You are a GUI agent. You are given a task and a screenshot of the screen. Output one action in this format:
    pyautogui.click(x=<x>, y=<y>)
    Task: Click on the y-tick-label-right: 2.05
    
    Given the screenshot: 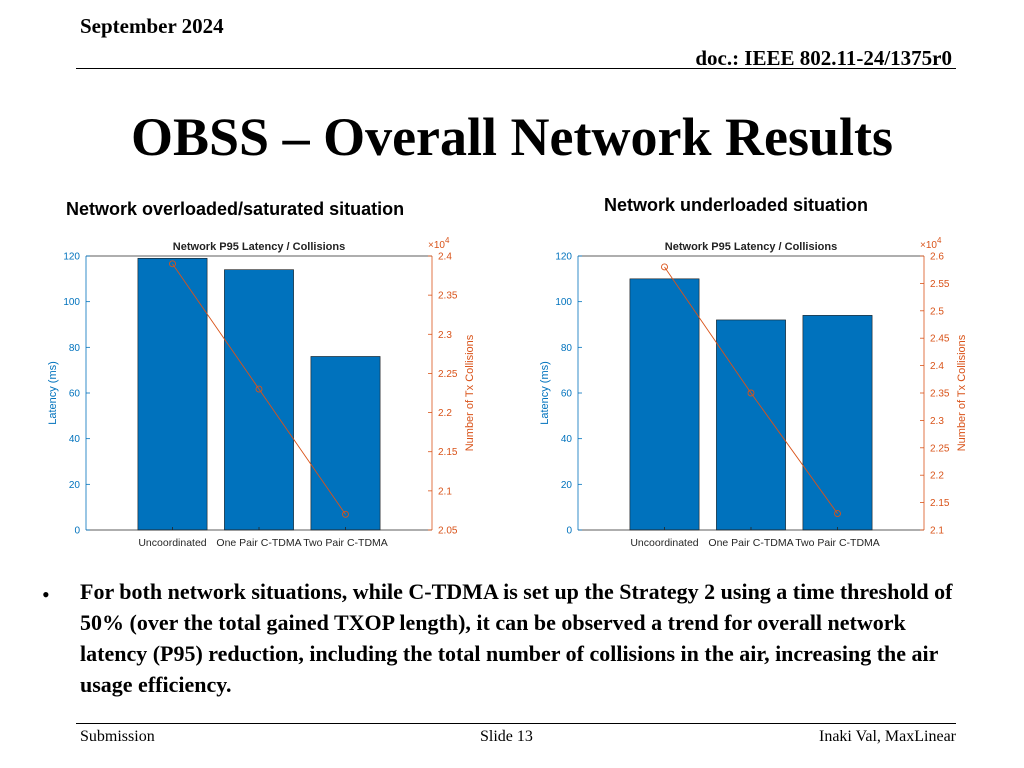 What is the action you would take?
    pyautogui.click(x=448, y=531)
    